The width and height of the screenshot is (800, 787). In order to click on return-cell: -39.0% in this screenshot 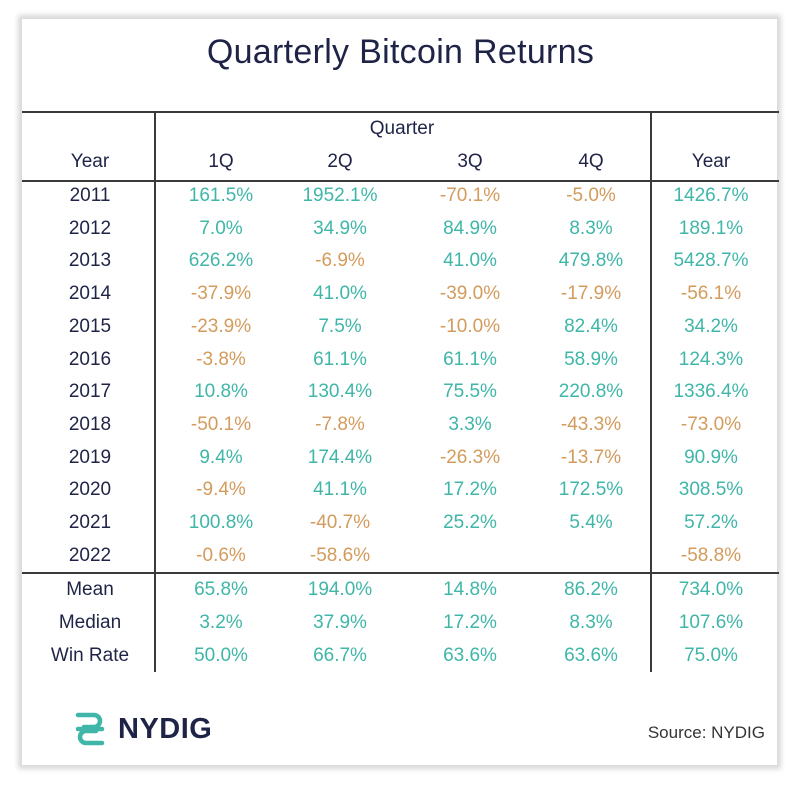, I will do `click(470, 293)`.